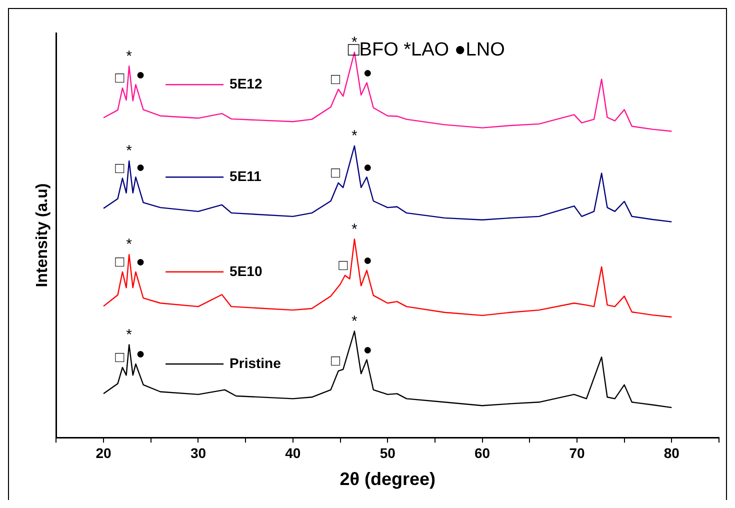  Describe the element at coordinates (43, 235) in the screenshot. I see `y-axis-title: Intensity (a.u)` at that location.